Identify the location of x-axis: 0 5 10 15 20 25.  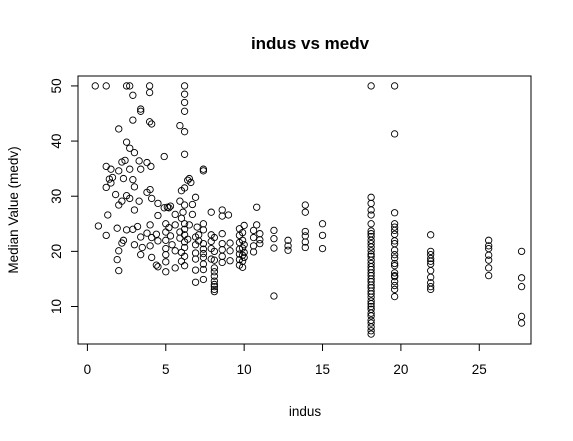
(285, 360).